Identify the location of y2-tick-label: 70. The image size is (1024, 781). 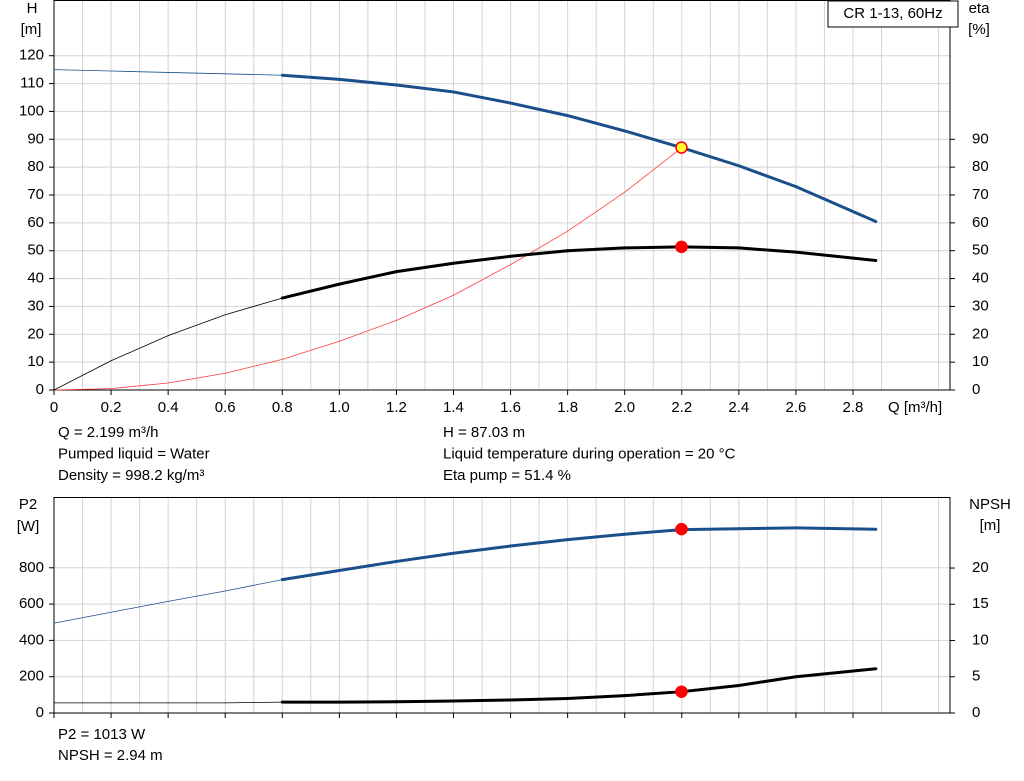
(980, 194).